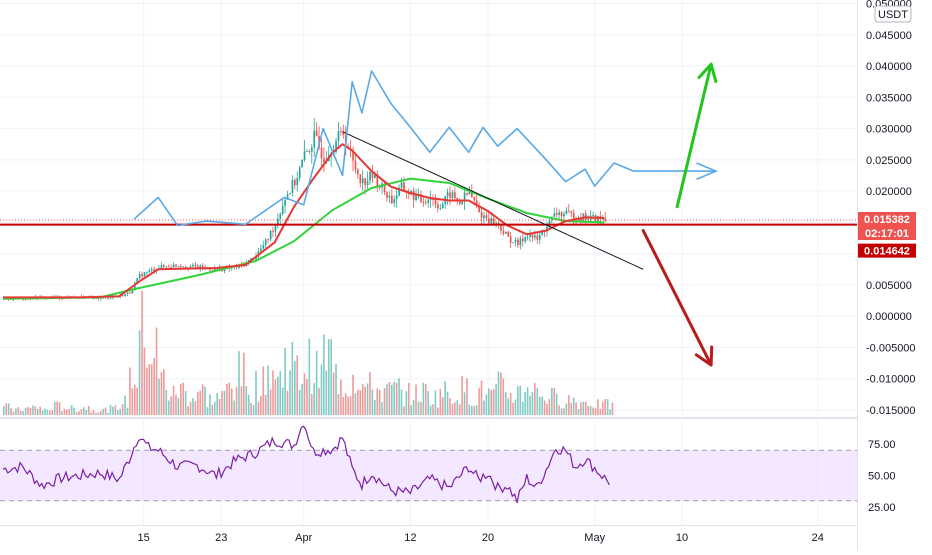 This screenshot has width=932, height=555. What do you see at coordinates (493, 200) in the screenshot?
I see `descending-trendline` at bounding box center [493, 200].